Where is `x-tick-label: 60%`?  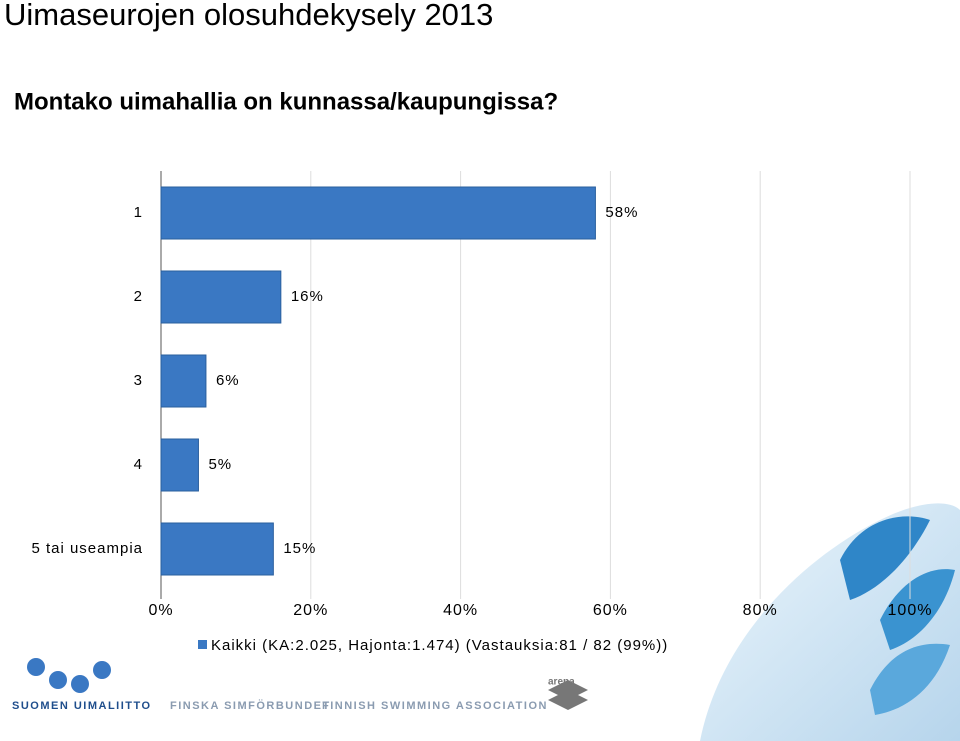 x-tick-label: 60% is located at coordinates (610, 610).